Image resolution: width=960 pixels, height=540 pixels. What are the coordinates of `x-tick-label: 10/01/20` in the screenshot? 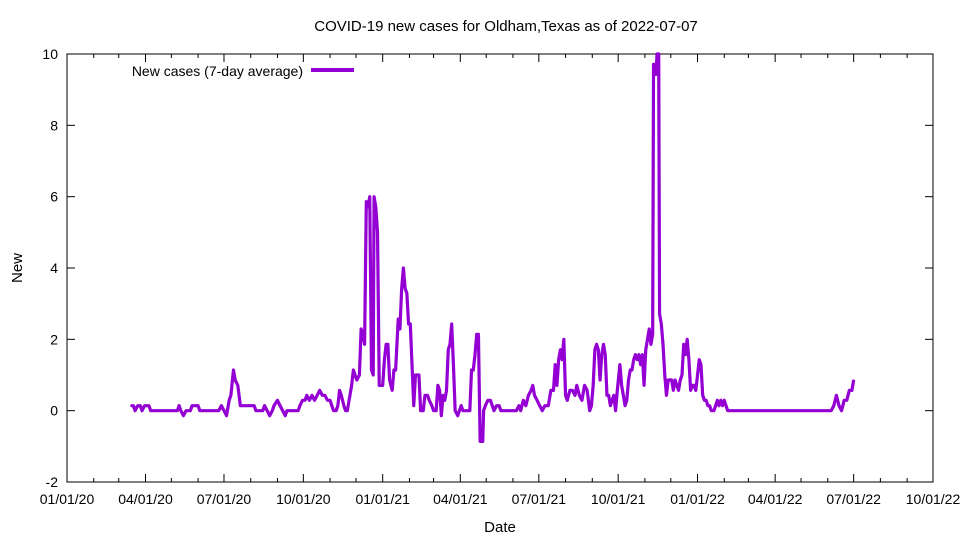 It's located at (303, 499).